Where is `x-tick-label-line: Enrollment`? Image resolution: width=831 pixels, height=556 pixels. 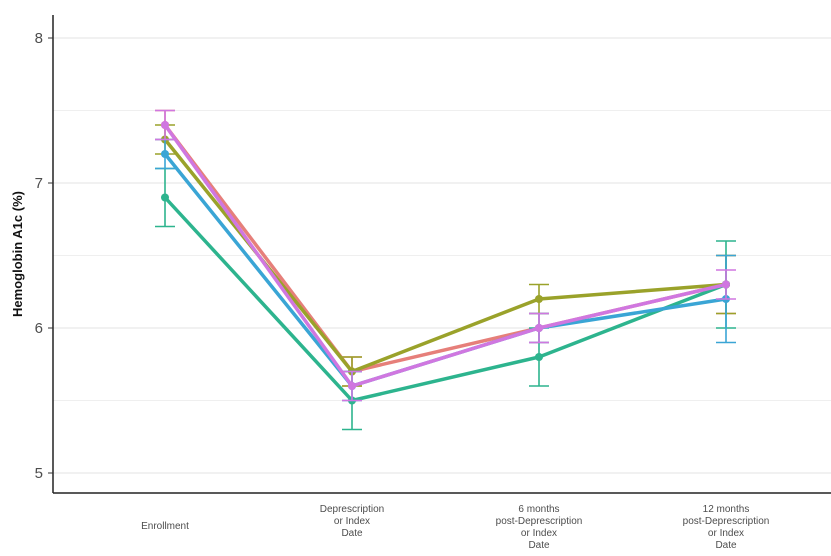 x-tick-label-line: Enrollment is located at coordinates (165, 526).